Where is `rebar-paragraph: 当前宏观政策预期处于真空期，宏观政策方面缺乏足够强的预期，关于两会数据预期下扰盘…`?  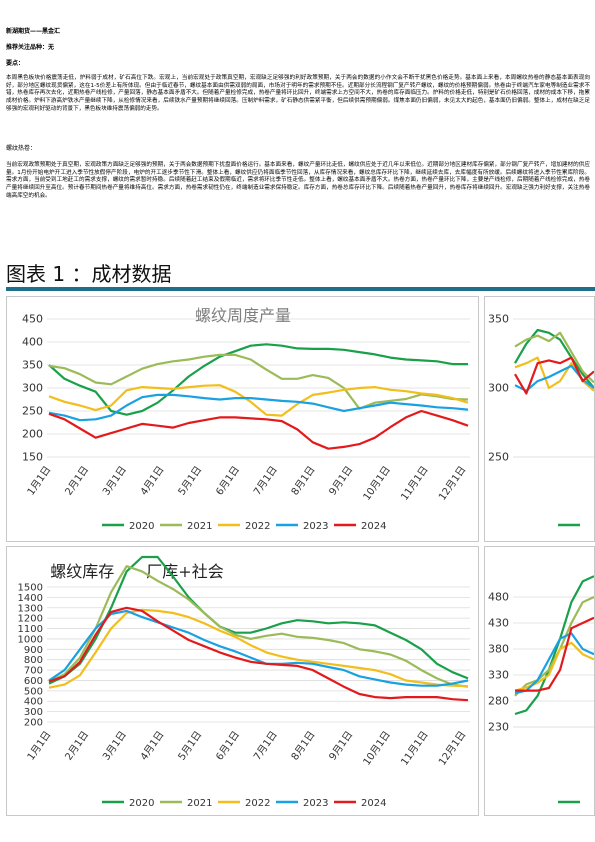
rebar-paragraph: 当前宏观政策预期处于真空期，宏观政策方面缺乏足够强的预期，关于两会数据预期下扰盘… is located at coordinates (298, 180).